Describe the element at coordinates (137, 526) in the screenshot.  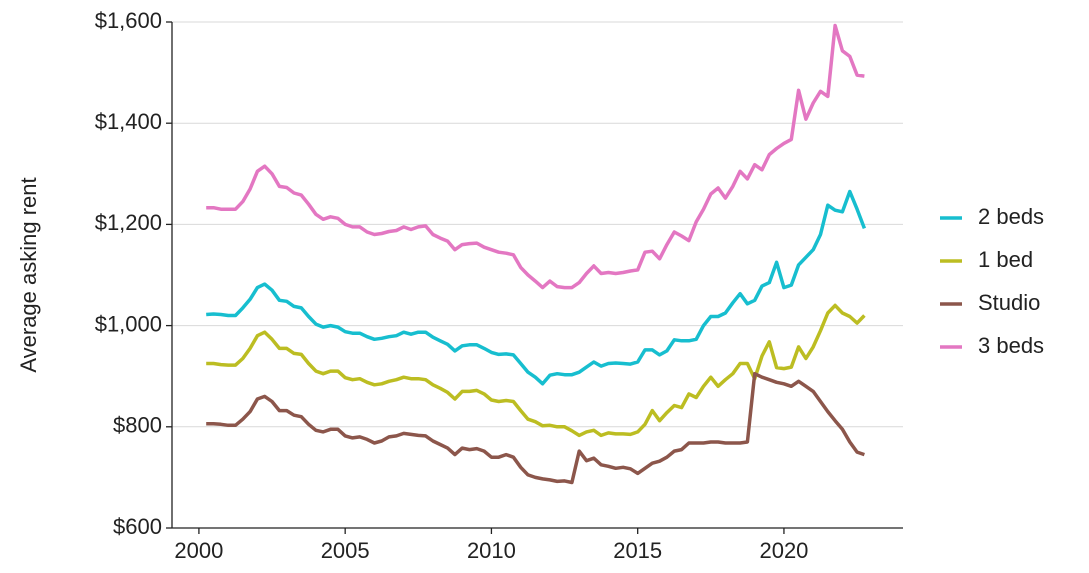
I see `y-tick-label: $600` at that location.